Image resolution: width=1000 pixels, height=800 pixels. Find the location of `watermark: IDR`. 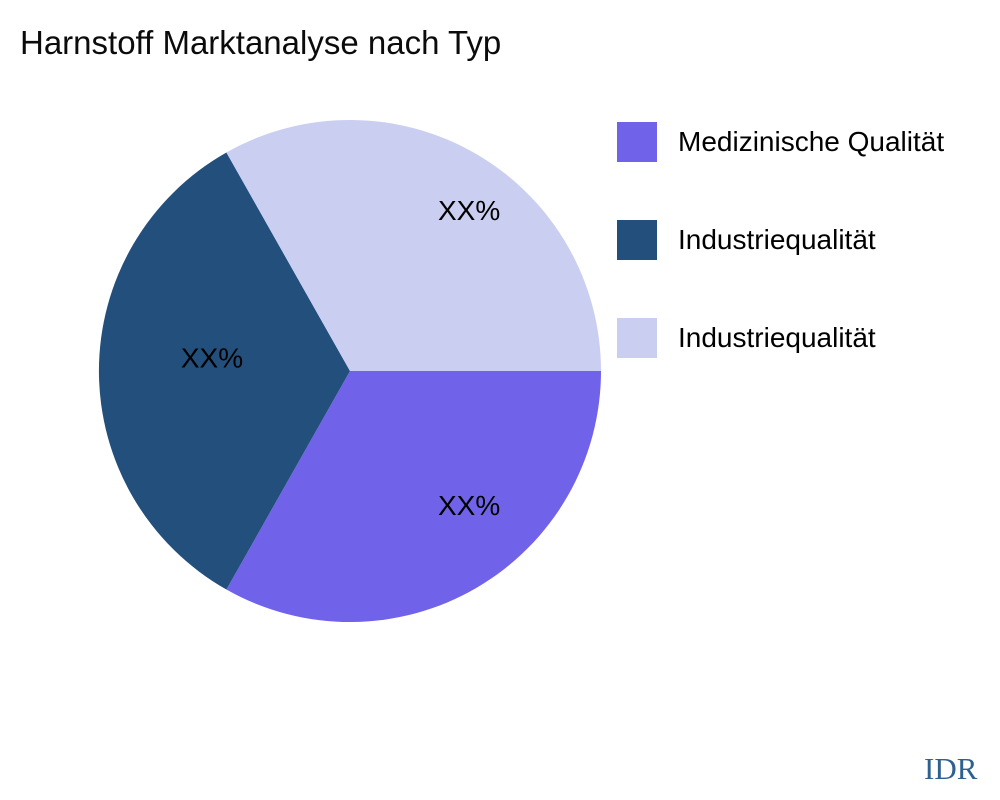

watermark: IDR is located at coordinates (951, 768).